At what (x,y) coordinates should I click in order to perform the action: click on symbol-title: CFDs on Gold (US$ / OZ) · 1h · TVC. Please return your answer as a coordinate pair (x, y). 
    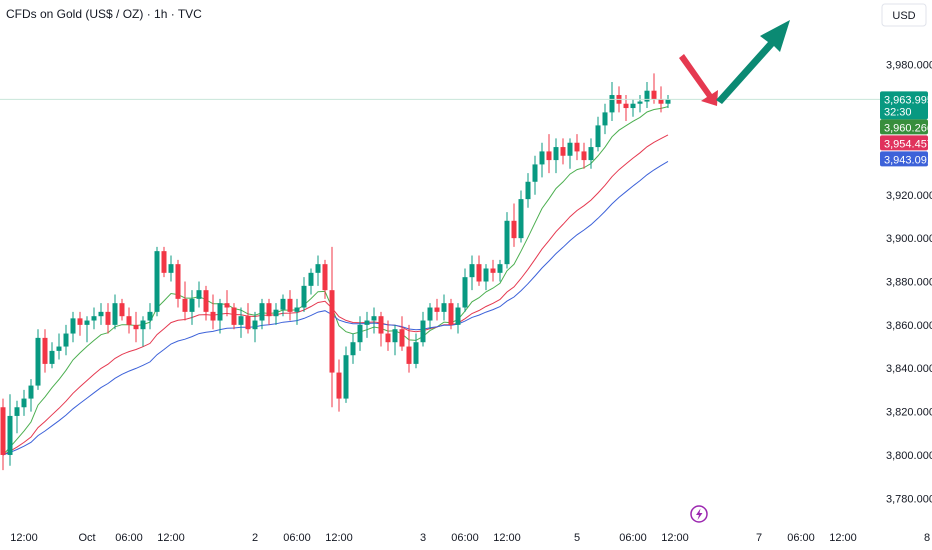
    Looking at the image, I should click on (104, 14).